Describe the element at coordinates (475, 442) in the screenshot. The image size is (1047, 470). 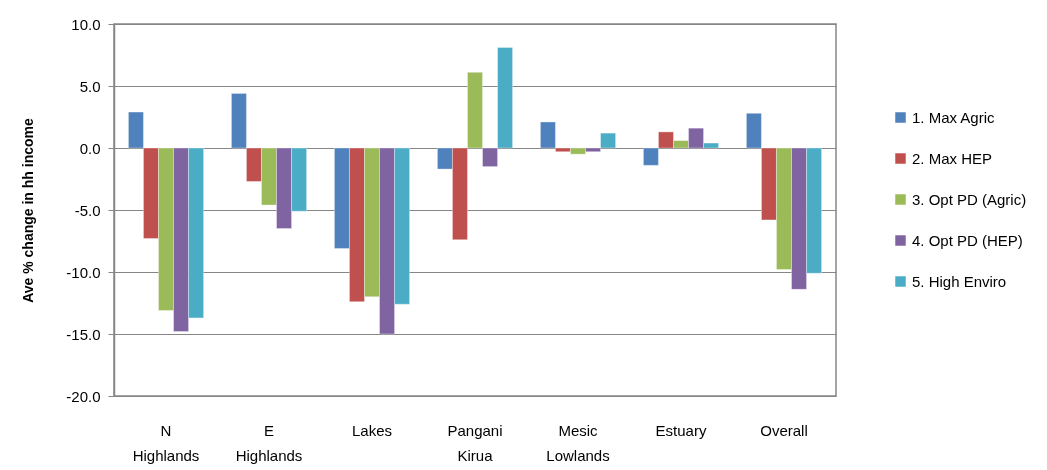
I see `x-tick-label: Pangani Kirua` at that location.